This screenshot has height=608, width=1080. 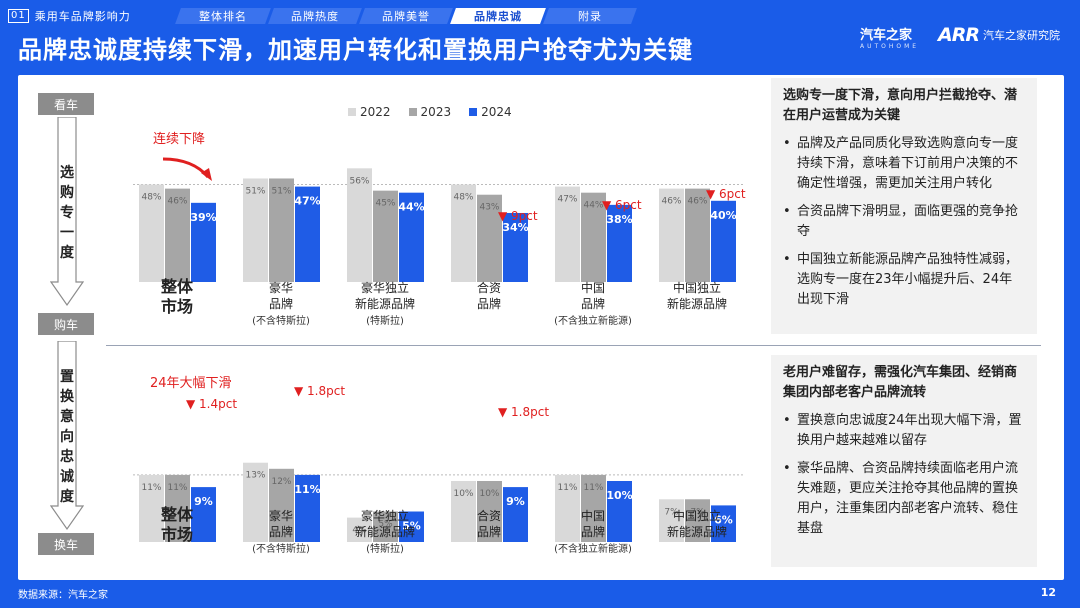 I want to click on autohome-logo: 汽车之家 AUTOHOME, so click(x=890, y=39).